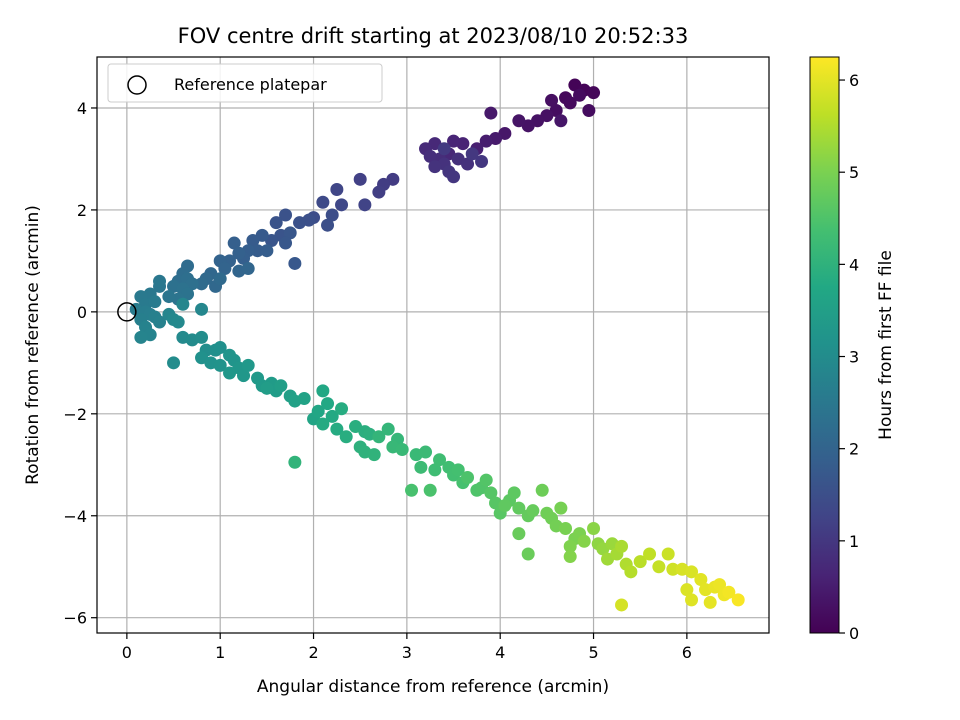 The width and height of the screenshot is (960, 720). I want to click on colorbar-tick-label: 3, so click(854, 357).